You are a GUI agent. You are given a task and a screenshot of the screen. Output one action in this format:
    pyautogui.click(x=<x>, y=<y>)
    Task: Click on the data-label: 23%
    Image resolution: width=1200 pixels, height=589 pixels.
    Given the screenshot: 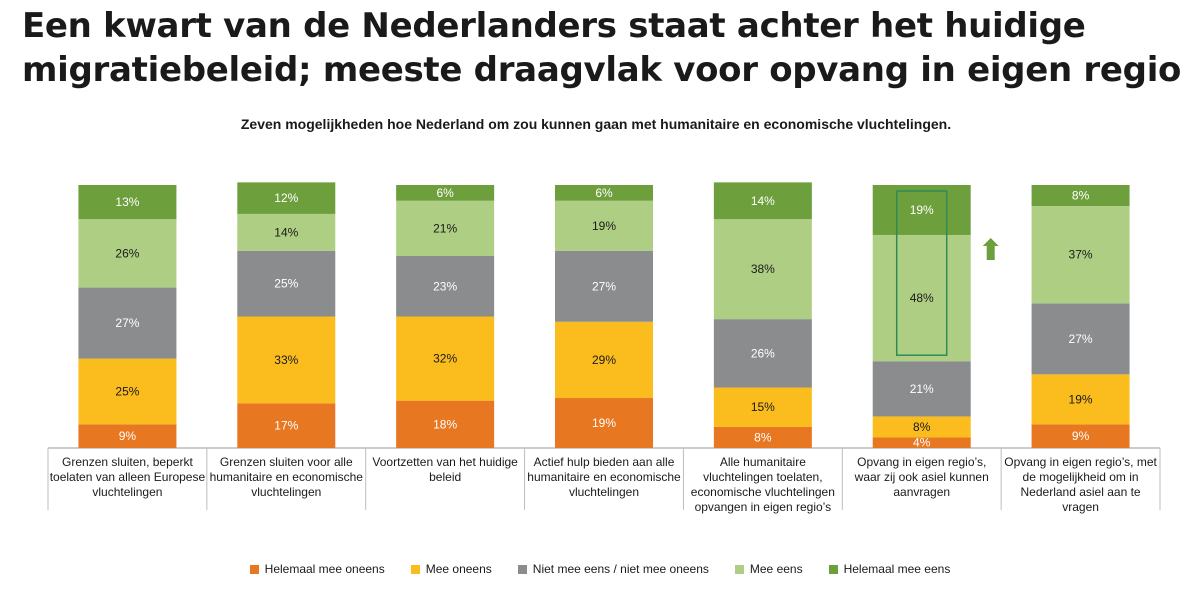 What is the action you would take?
    pyautogui.click(x=445, y=286)
    